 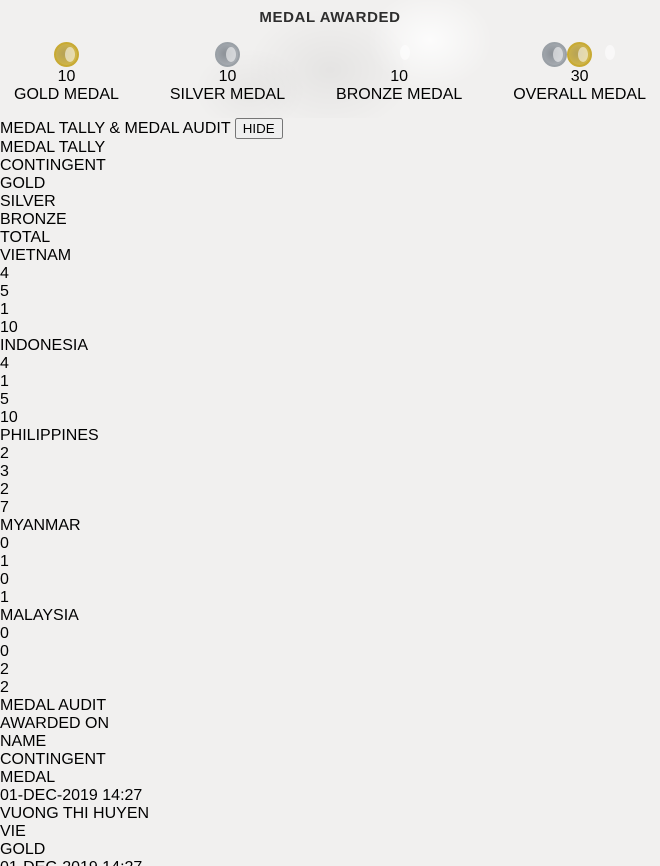 What do you see at coordinates (227, 54) in the screenshot?
I see `silver-medal-icon` at bounding box center [227, 54].